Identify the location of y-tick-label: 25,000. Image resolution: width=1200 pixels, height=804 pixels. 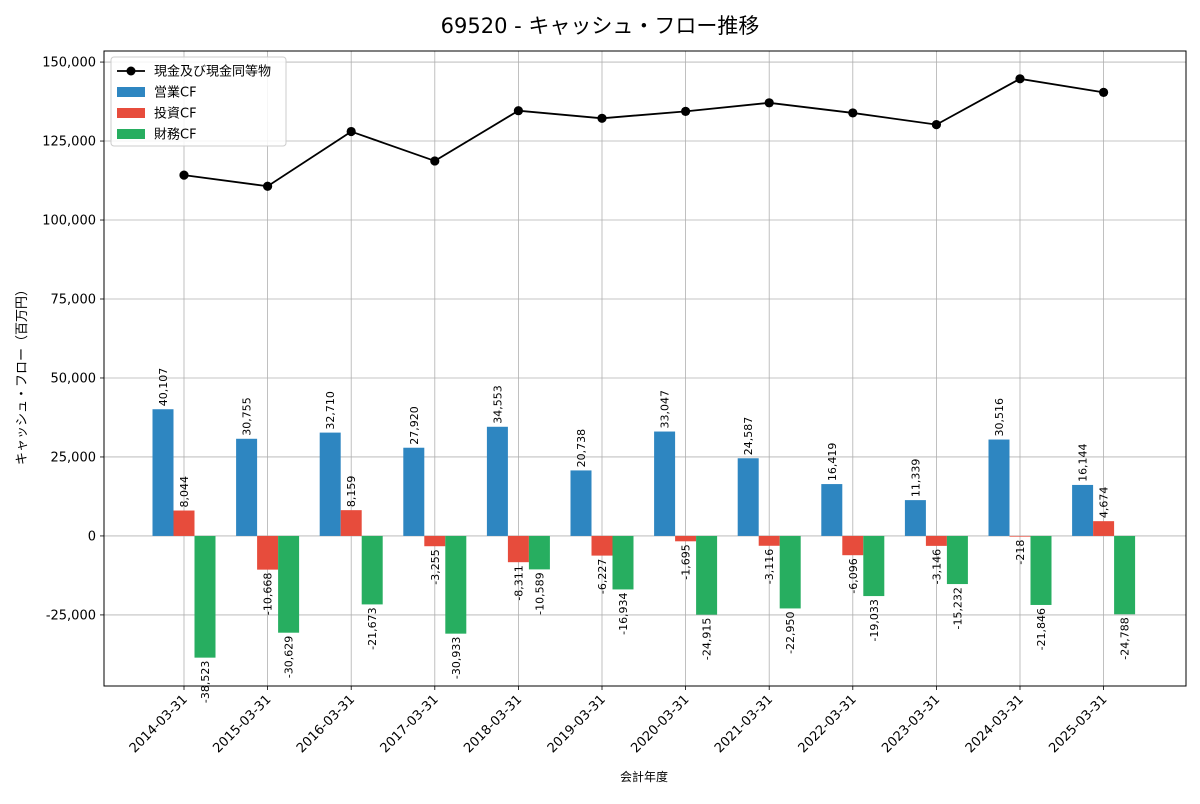
(74, 457).